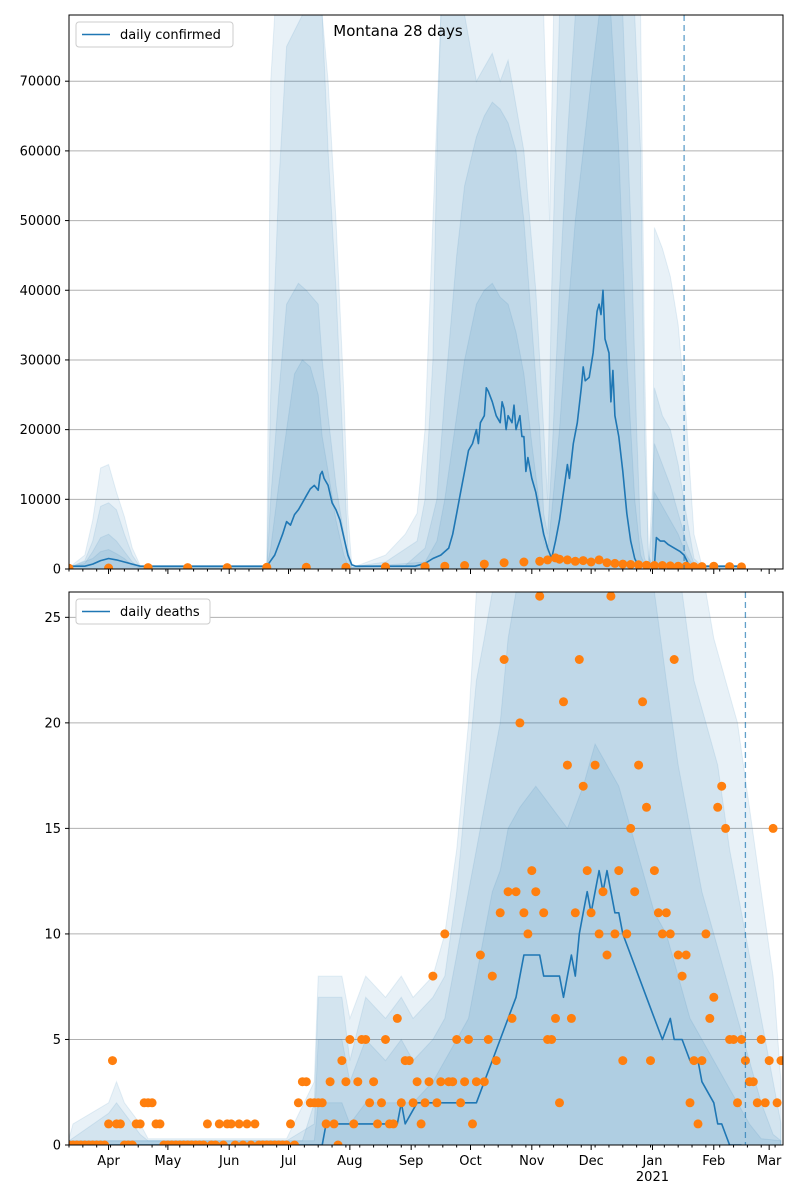  Describe the element at coordinates (651, 1161) in the screenshot. I see `x-tick-label: Jan` at that location.